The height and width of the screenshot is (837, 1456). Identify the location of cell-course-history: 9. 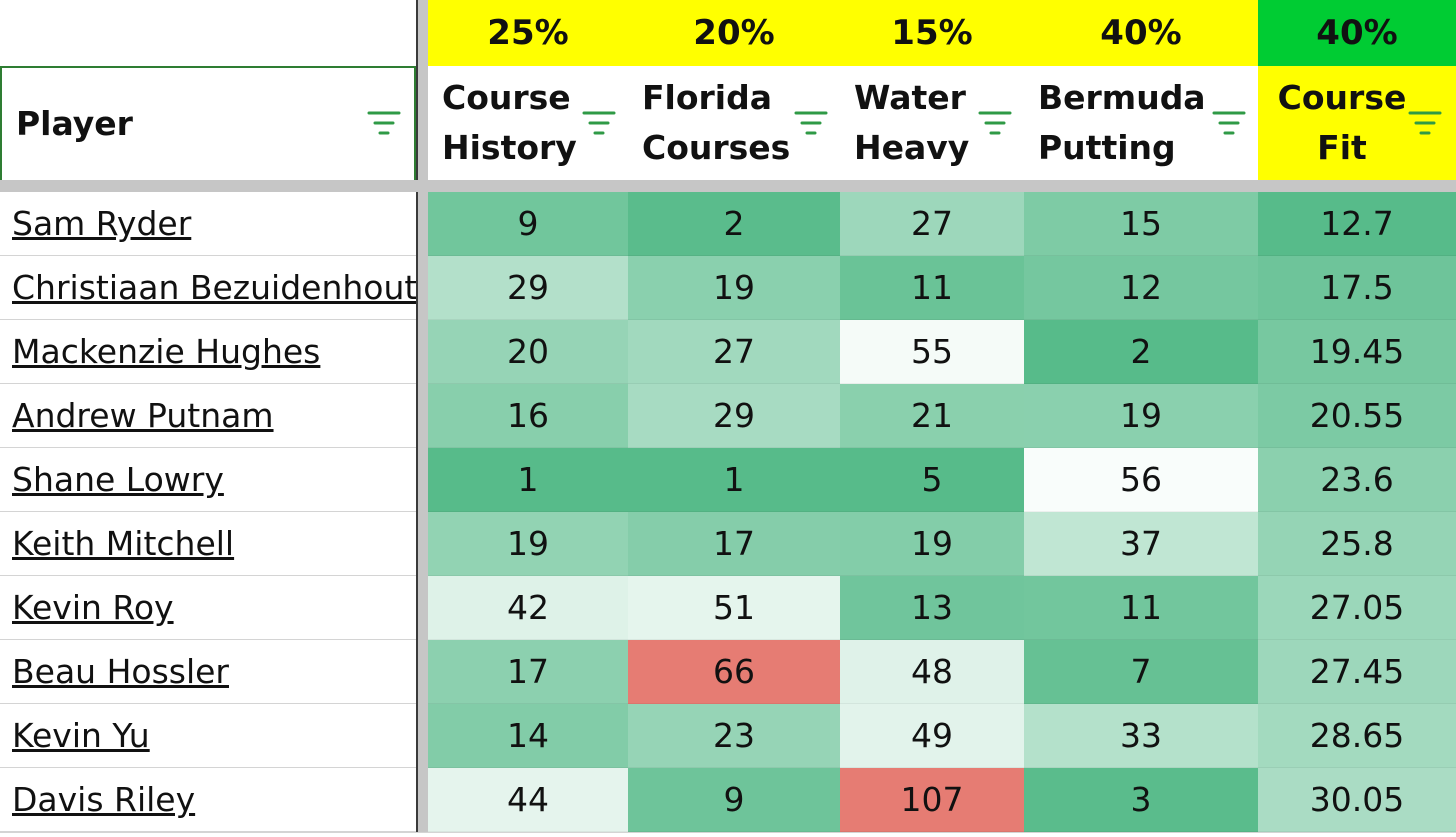
(528, 224).